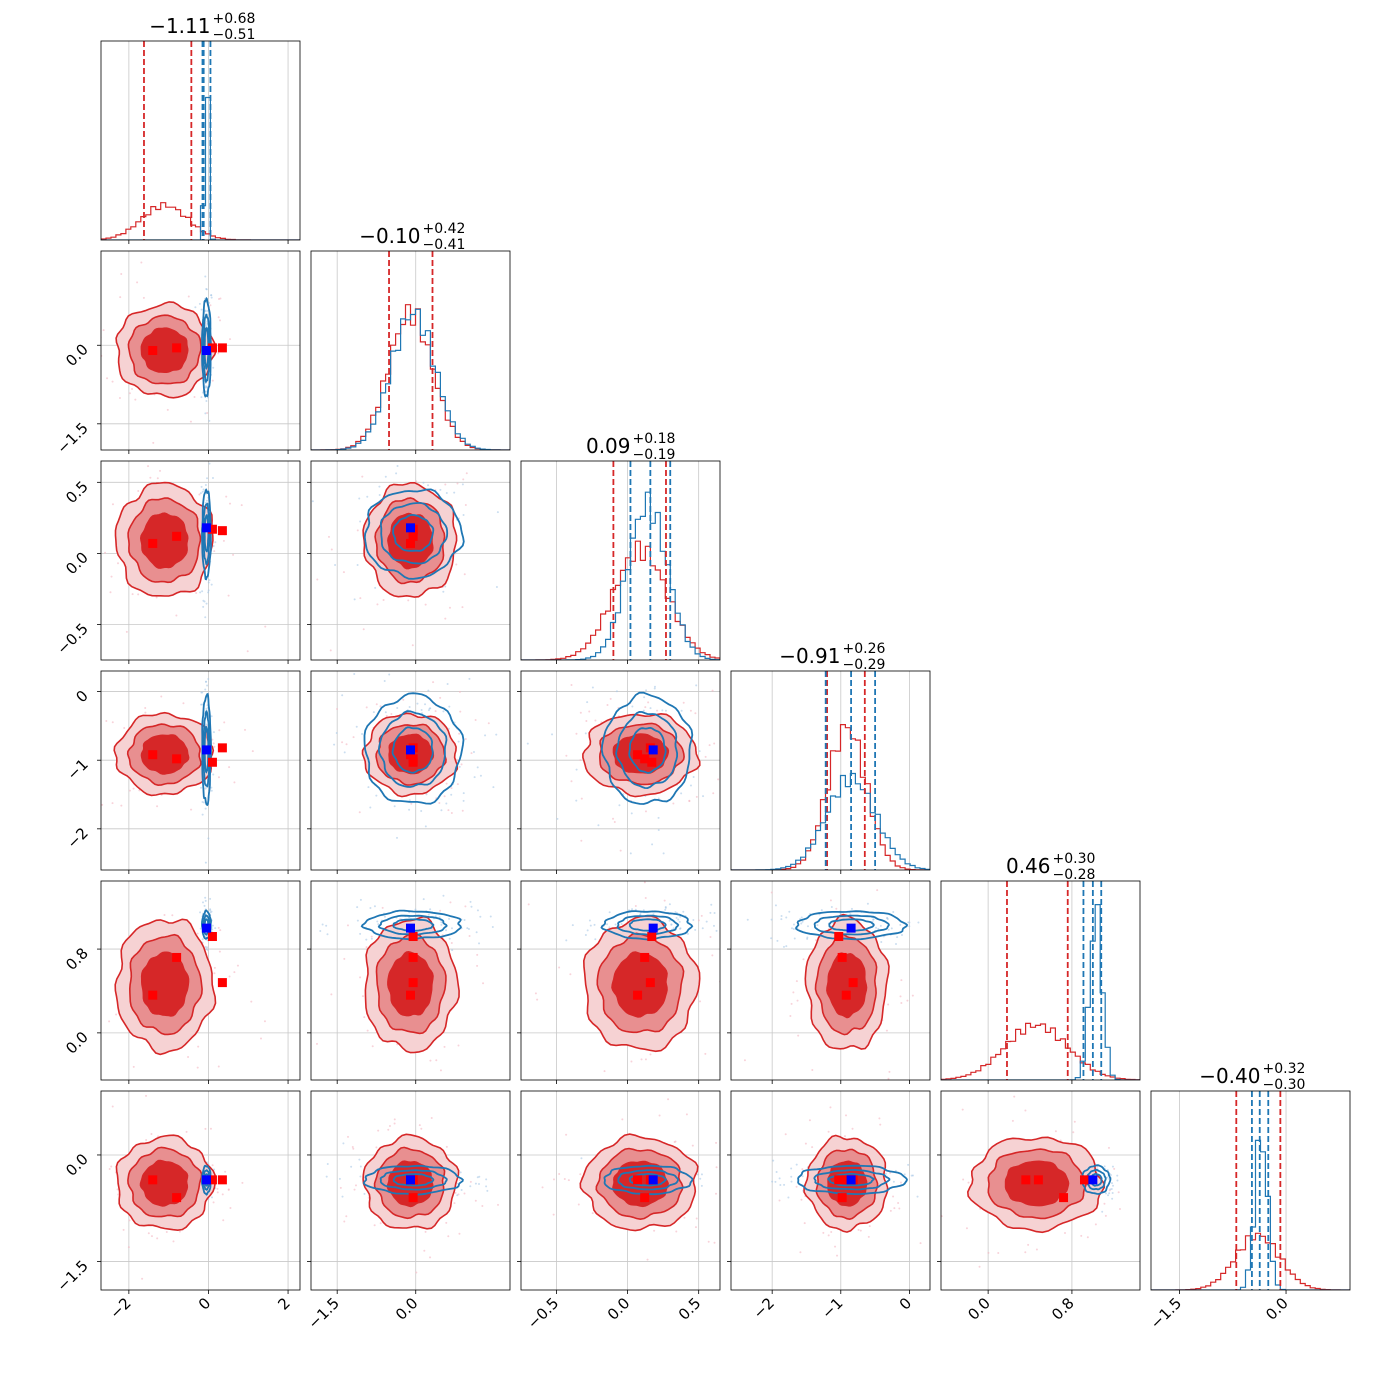 The width and height of the screenshot is (1390, 1390). I want to click on y-tick-label: −2, so click(77, 838).